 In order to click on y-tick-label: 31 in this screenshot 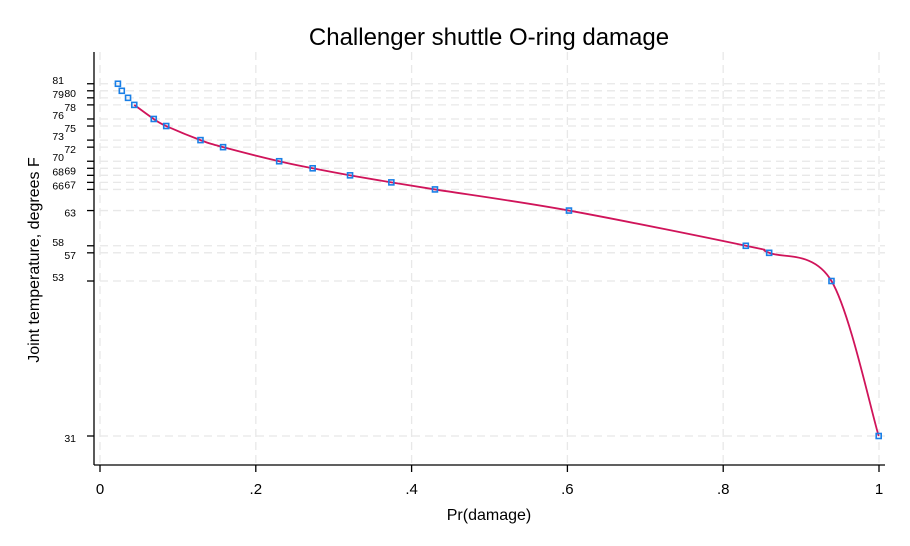, I will do `click(70, 439)`.